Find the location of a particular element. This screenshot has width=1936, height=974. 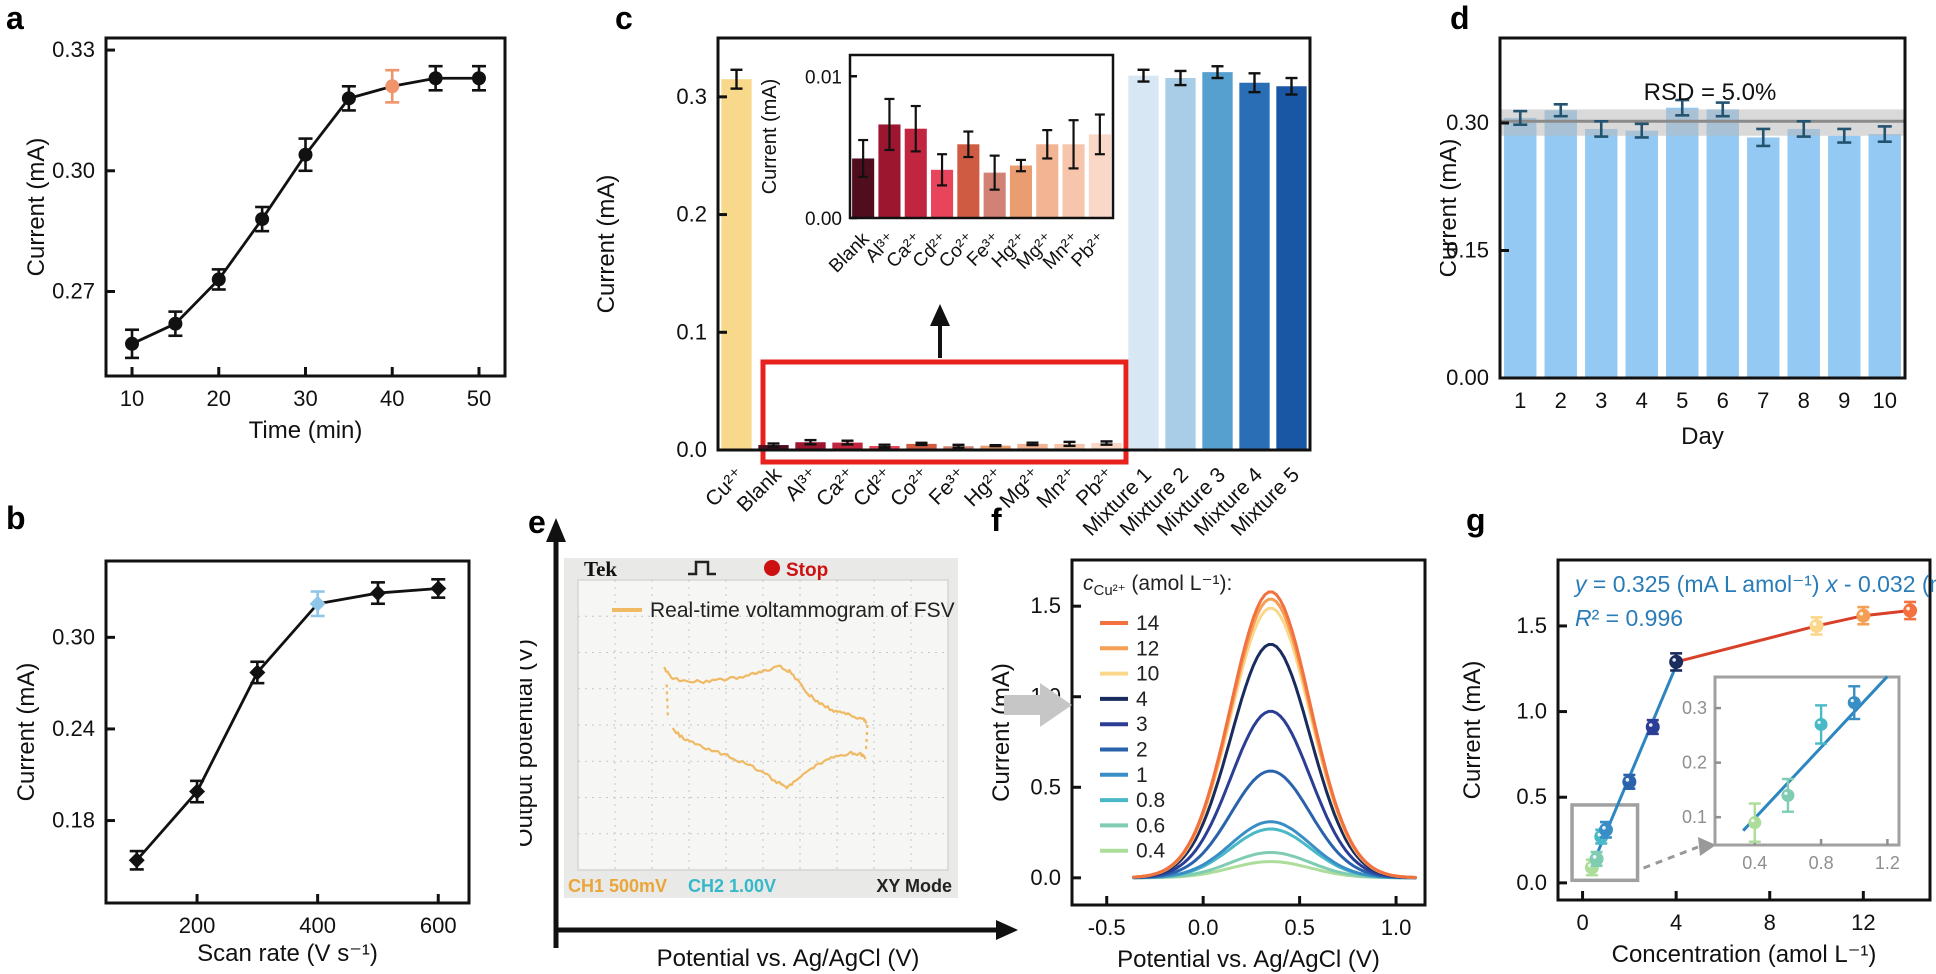

legend-entry-10: 10 is located at coordinates (1147, 674).